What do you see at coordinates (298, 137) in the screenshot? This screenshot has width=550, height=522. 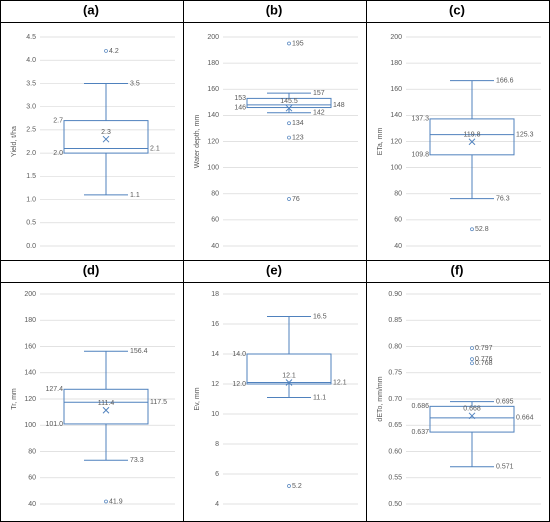 I see `data-label: 123` at bounding box center [298, 137].